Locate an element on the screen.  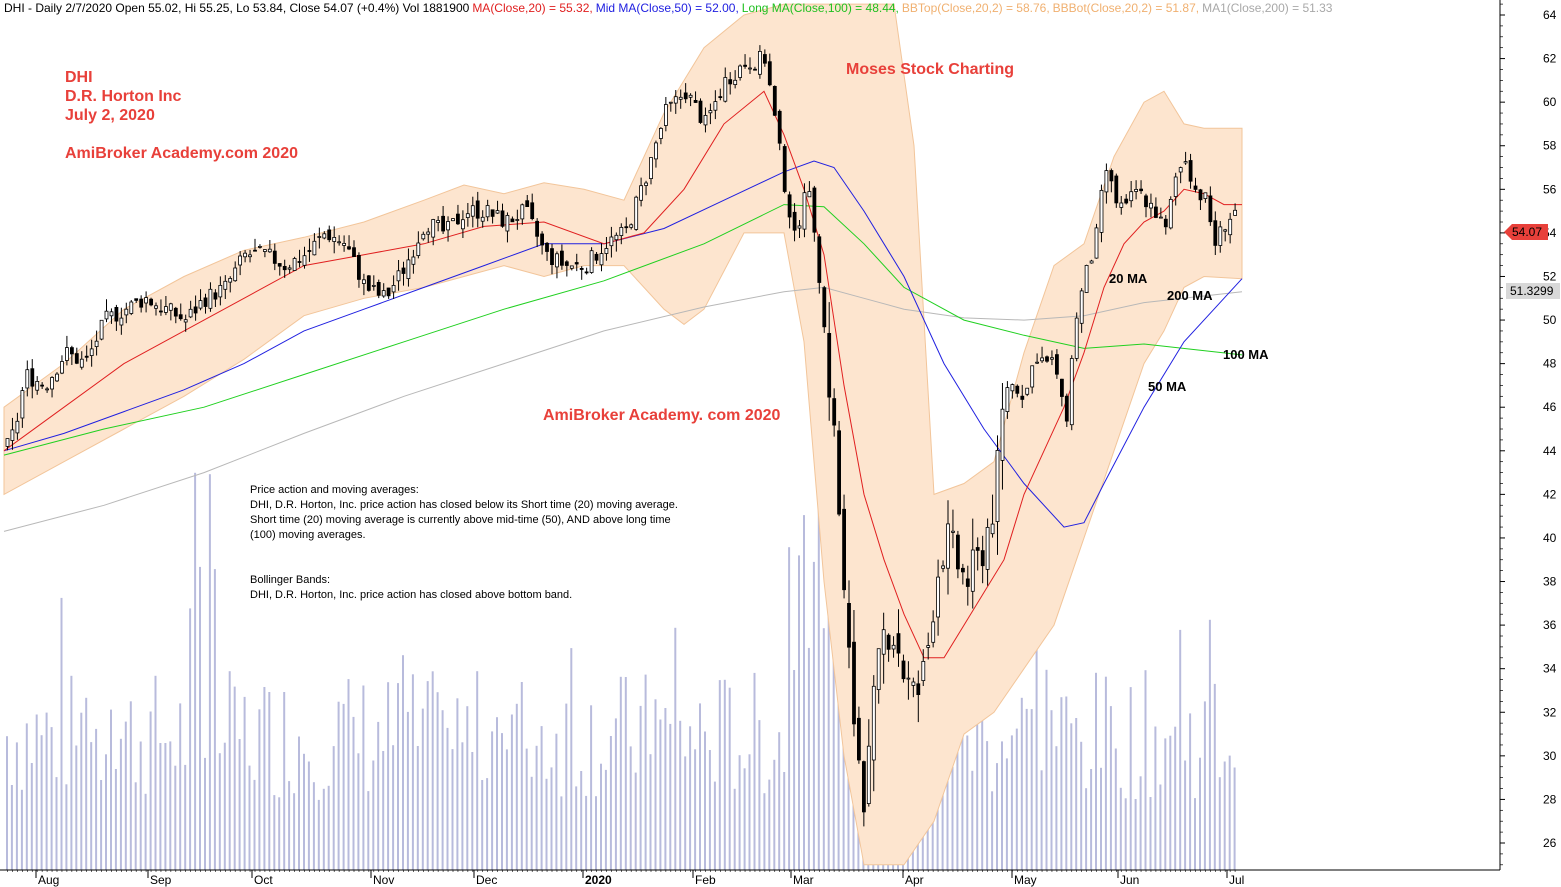
date-tick-label: Mar is located at coordinates (803, 880).